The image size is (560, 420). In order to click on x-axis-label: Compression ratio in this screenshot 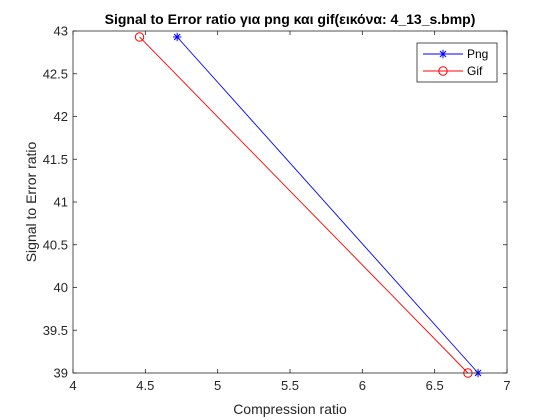, I will do `click(290, 409)`.